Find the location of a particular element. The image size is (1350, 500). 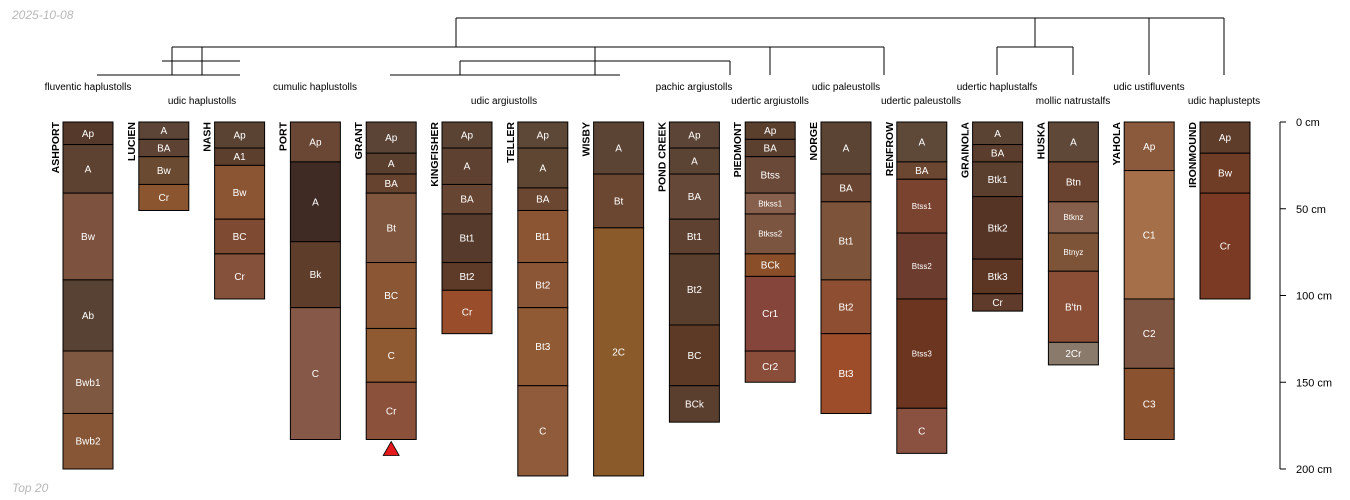

depth-tick-label-100: 100 cm is located at coordinates (1314, 297).